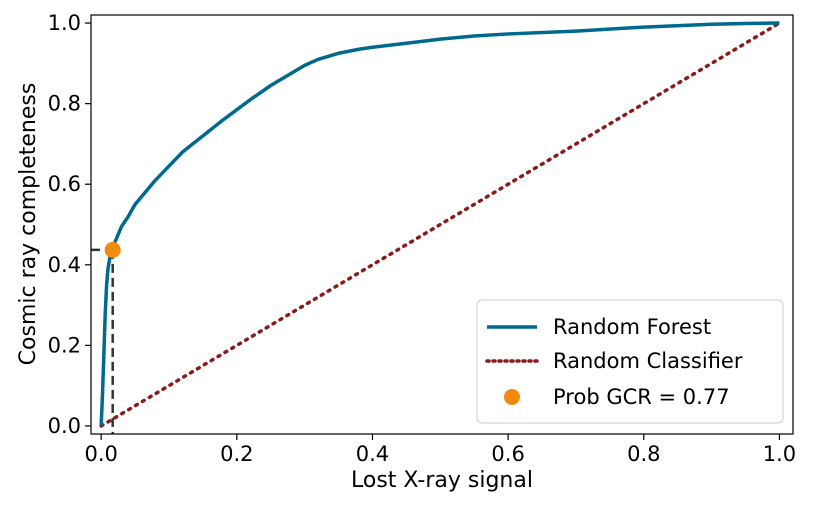 This screenshot has height=509, width=814. Describe the element at coordinates (64, 23) in the screenshot. I see `y-tick-label: 1.0` at that location.